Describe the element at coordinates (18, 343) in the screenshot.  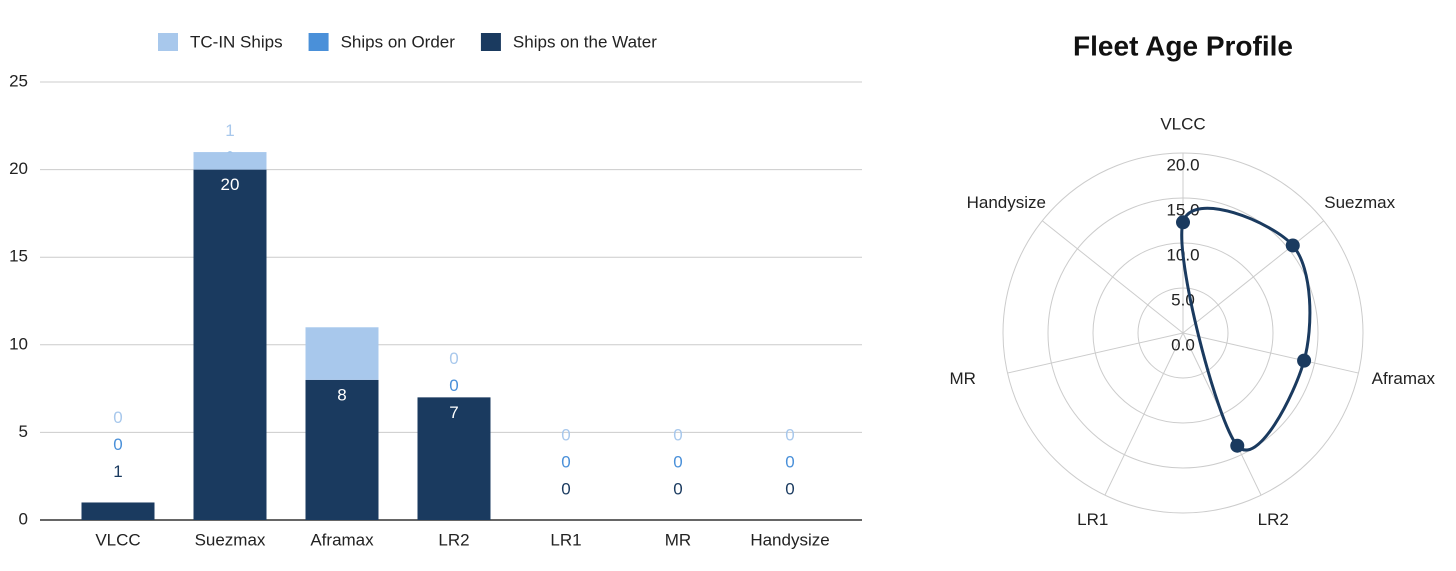
I see `y-tick-label: 10` at that location.